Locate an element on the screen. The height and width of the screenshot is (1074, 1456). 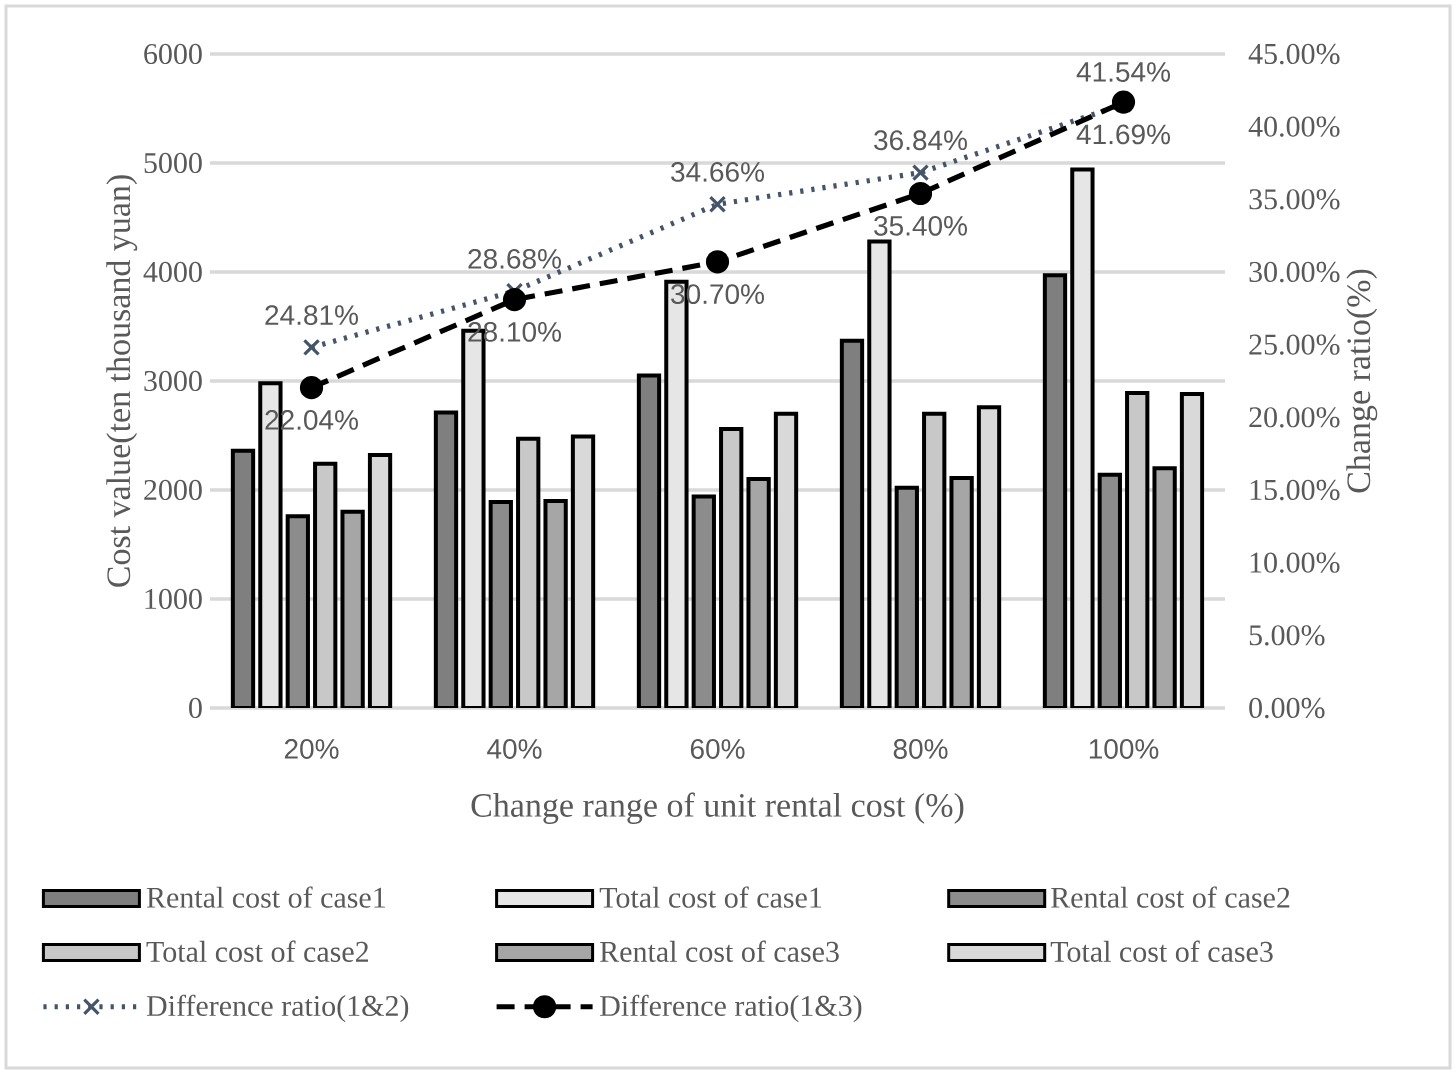
legend-label: Difference ratio(1&2) is located at coordinates (277, 1008).